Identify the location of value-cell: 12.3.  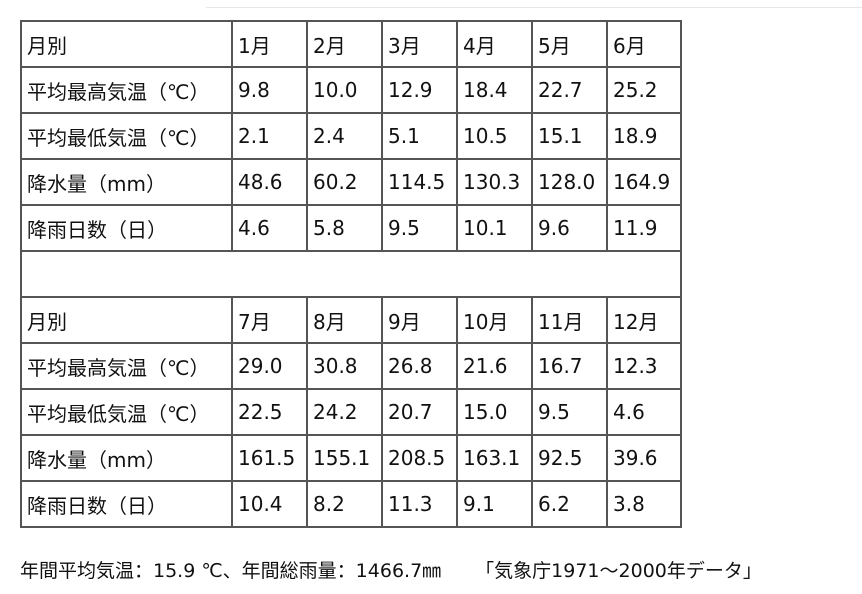
(644, 366).